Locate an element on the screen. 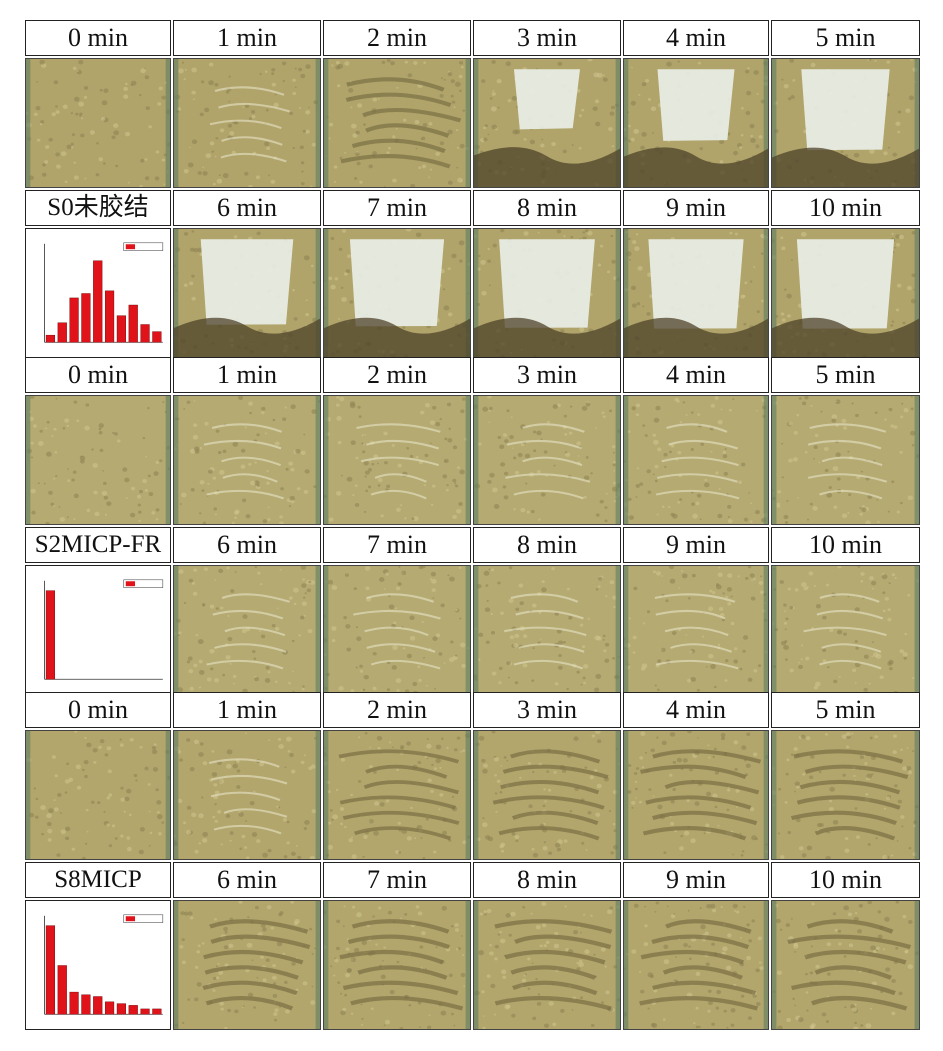 The width and height of the screenshot is (943, 1051). sample-label: S0未胶结 is located at coordinates (98, 208).